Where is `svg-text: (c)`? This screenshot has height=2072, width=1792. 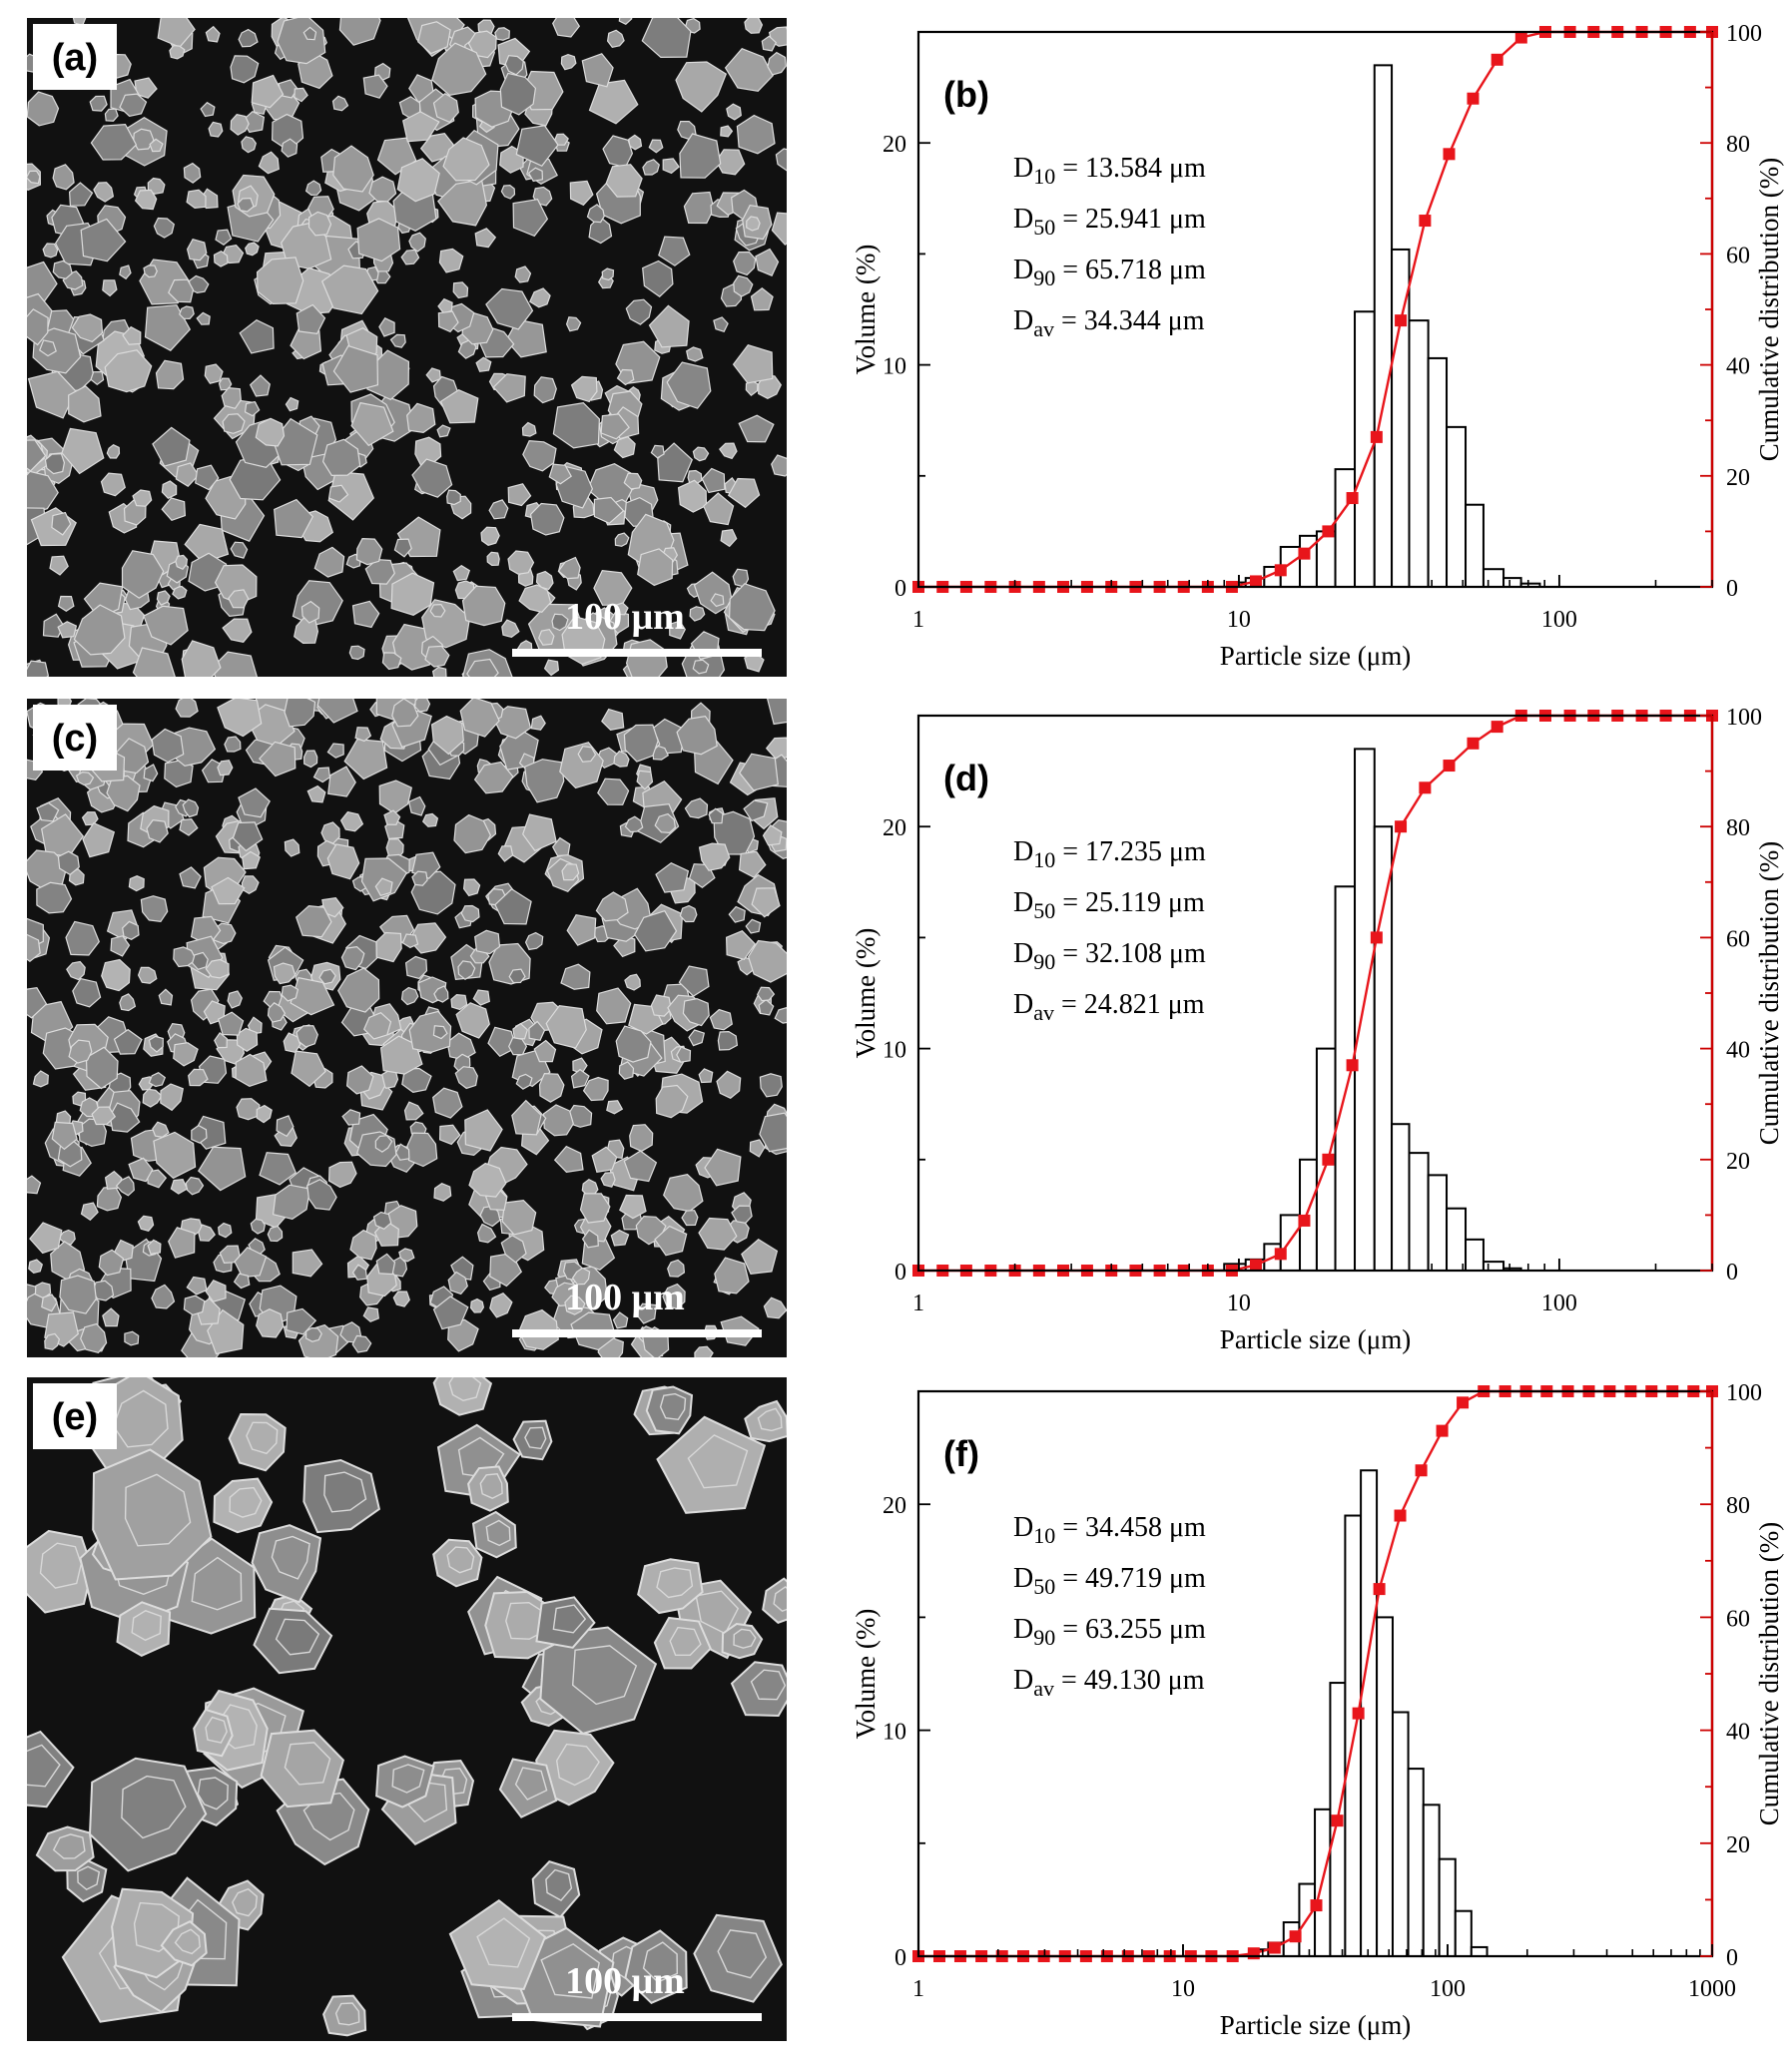 svg-text: (c) is located at coordinates (75, 739).